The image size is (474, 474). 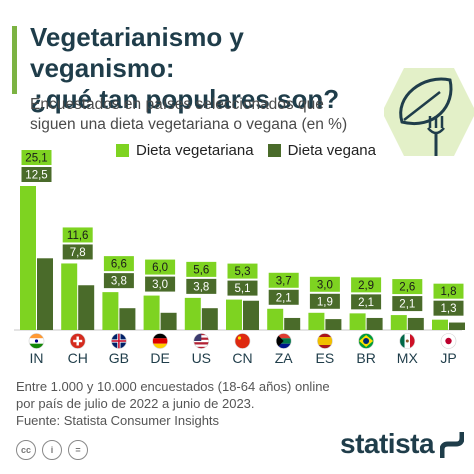 What do you see at coordinates (408, 358) in the screenshot?
I see `tick-label-MX: MX` at bounding box center [408, 358].